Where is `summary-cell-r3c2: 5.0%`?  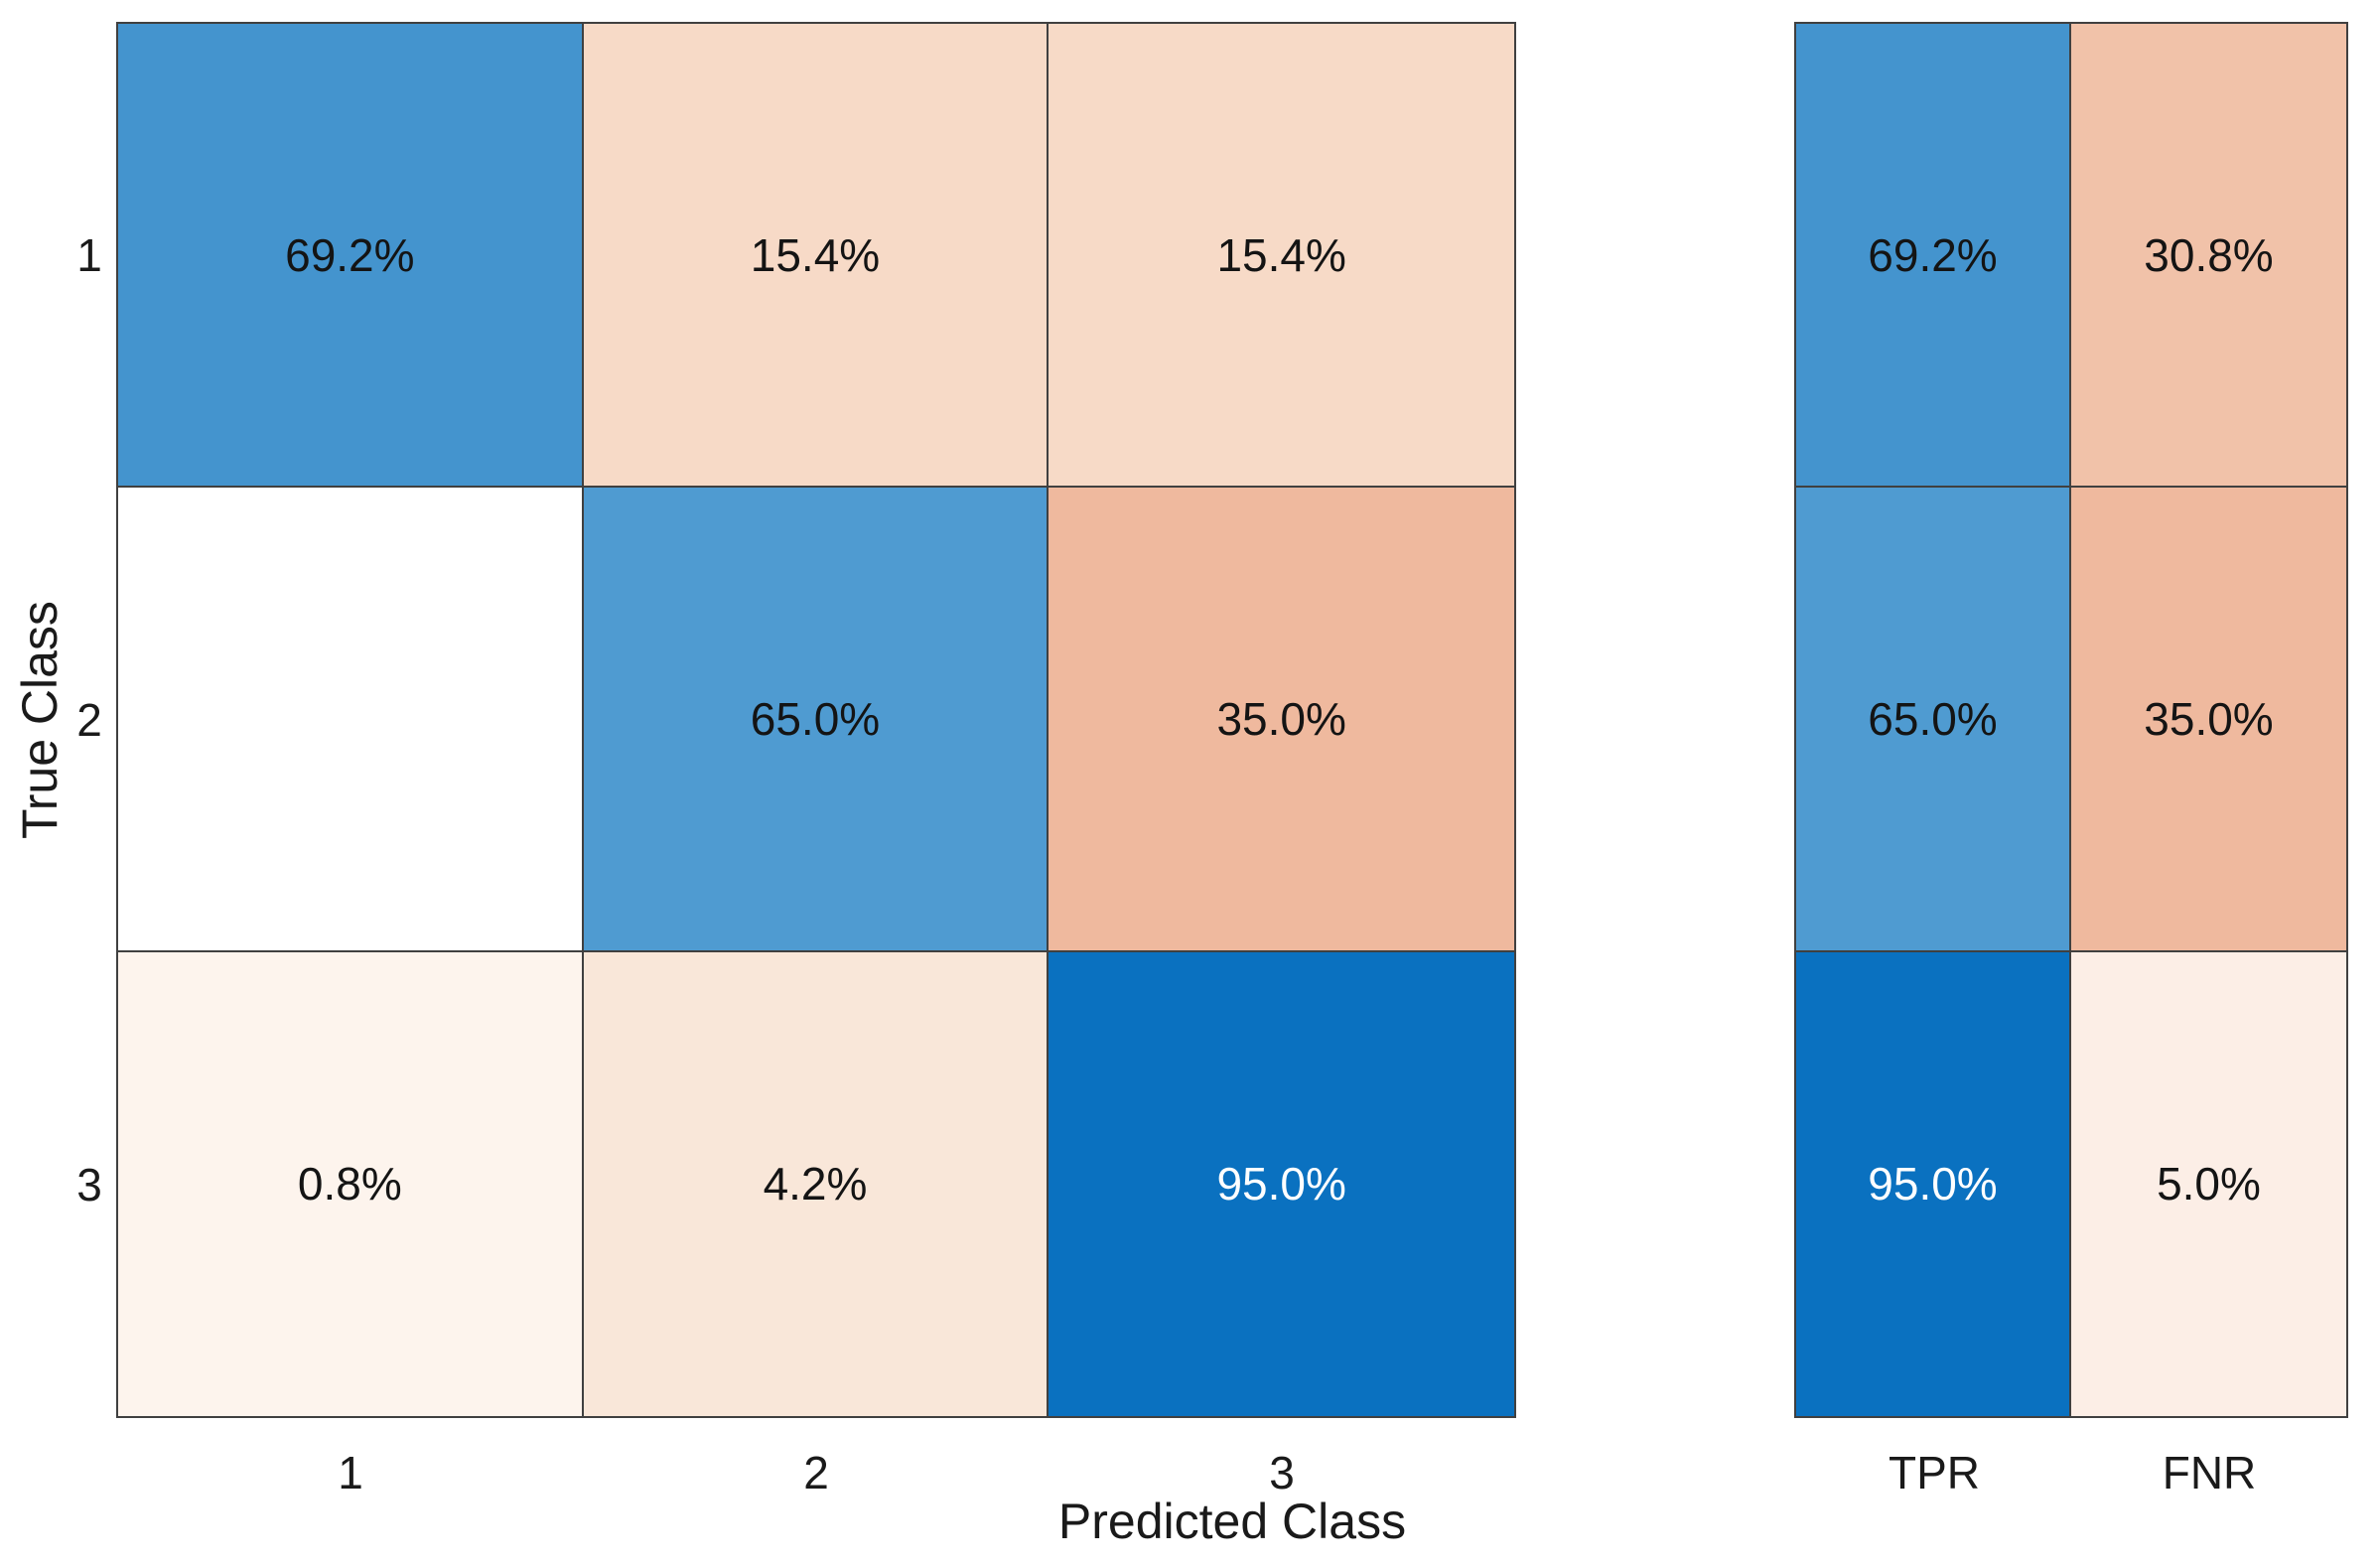 summary-cell-r3c2: 5.0% is located at coordinates (2208, 1183).